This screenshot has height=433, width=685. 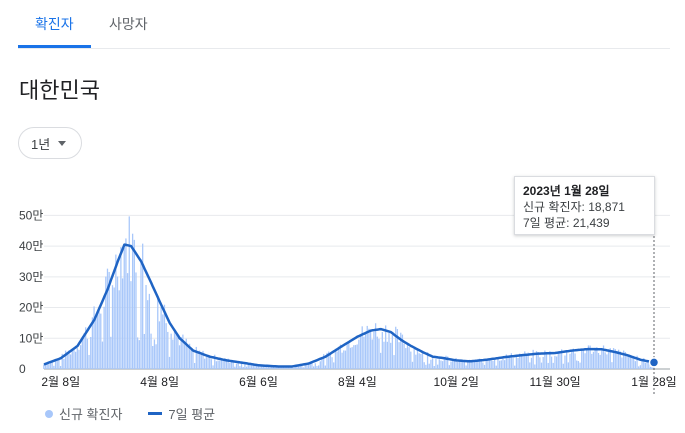 What do you see at coordinates (566, 223) in the screenshot?
I see `tooltip-average: 7일 평균: 21,439` at bounding box center [566, 223].